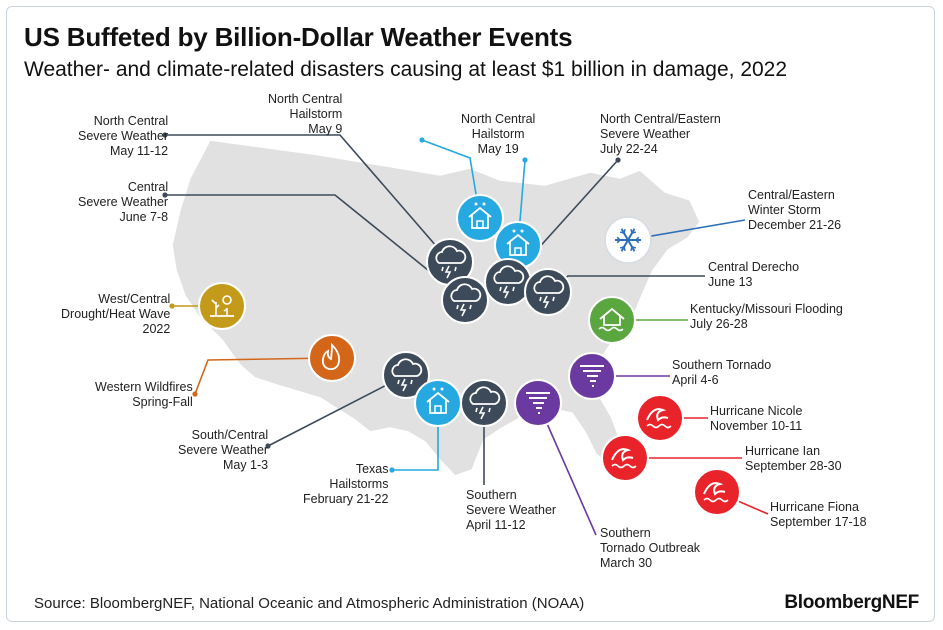 The width and height of the screenshot is (943, 630). What do you see at coordinates (754, 267) in the screenshot?
I see `label-line: Central Derecho` at bounding box center [754, 267].